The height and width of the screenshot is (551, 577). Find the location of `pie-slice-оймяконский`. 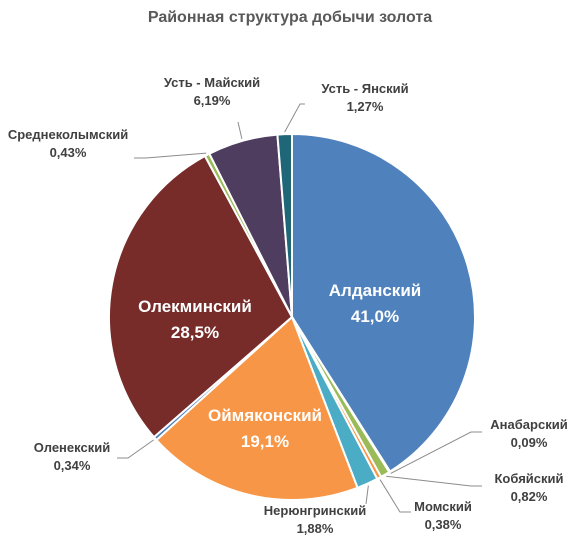

pie-slice-оймяконский is located at coordinates (257, 408).